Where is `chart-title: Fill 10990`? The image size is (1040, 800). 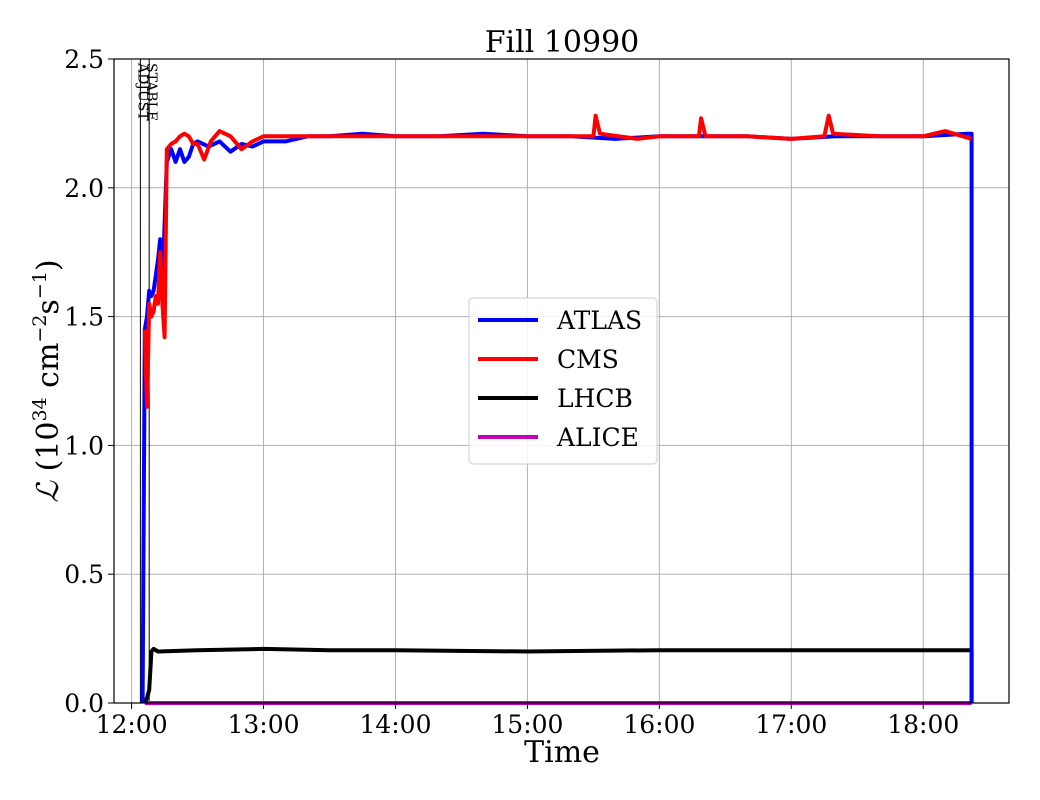
chart-title: Fill 10990 is located at coordinates (562, 42).